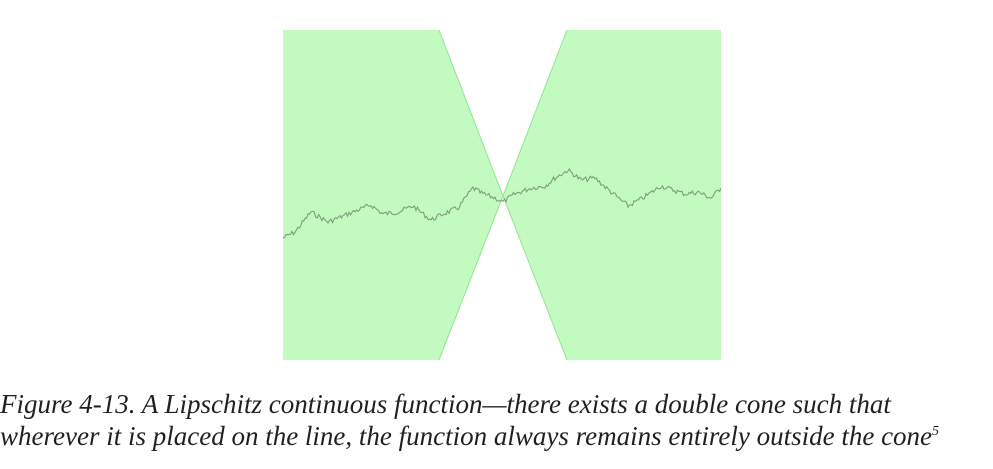 The height and width of the screenshot is (469, 993). Describe the element at coordinates (535, 113) in the screenshot. I see `cone-edge-upper-right` at that location.